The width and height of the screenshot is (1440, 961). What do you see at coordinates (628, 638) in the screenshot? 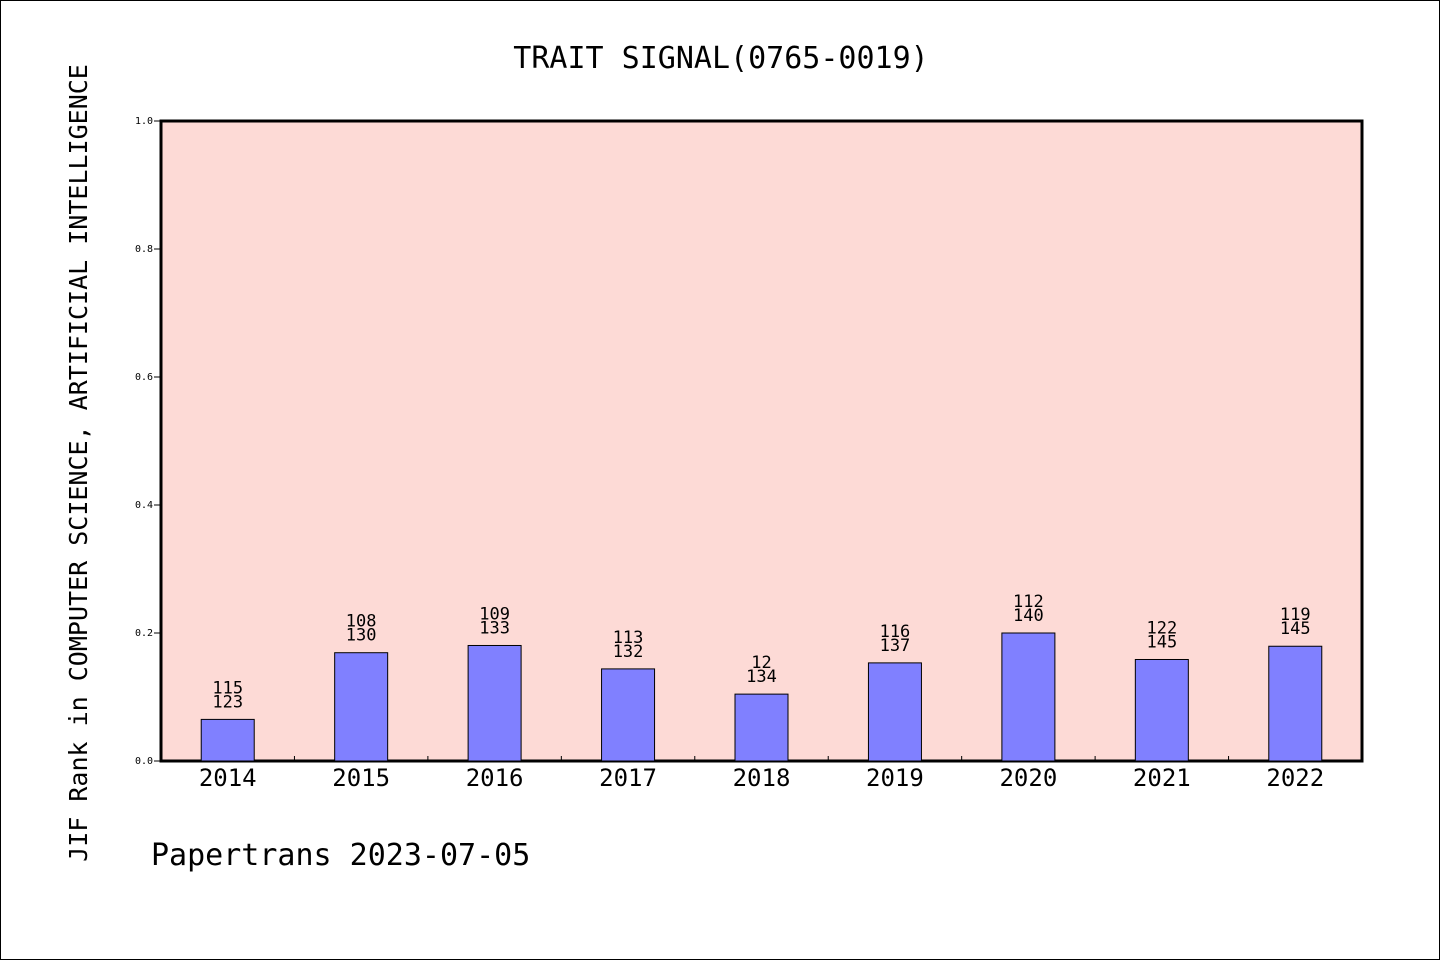
I see `bar-rank-label: 113` at bounding box center [628, 638].